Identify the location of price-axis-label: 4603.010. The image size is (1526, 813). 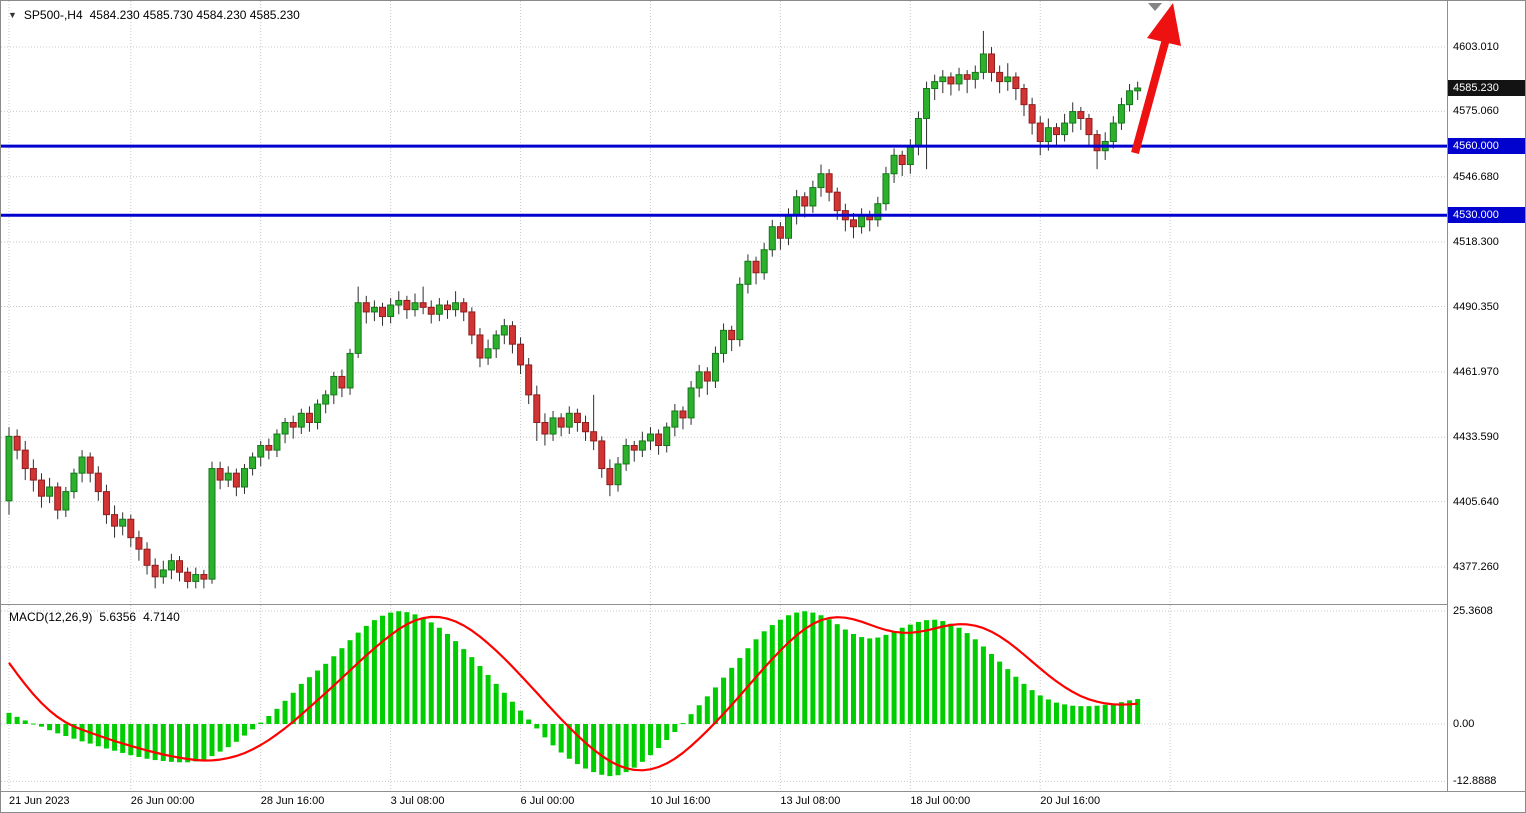
(1476, 47).